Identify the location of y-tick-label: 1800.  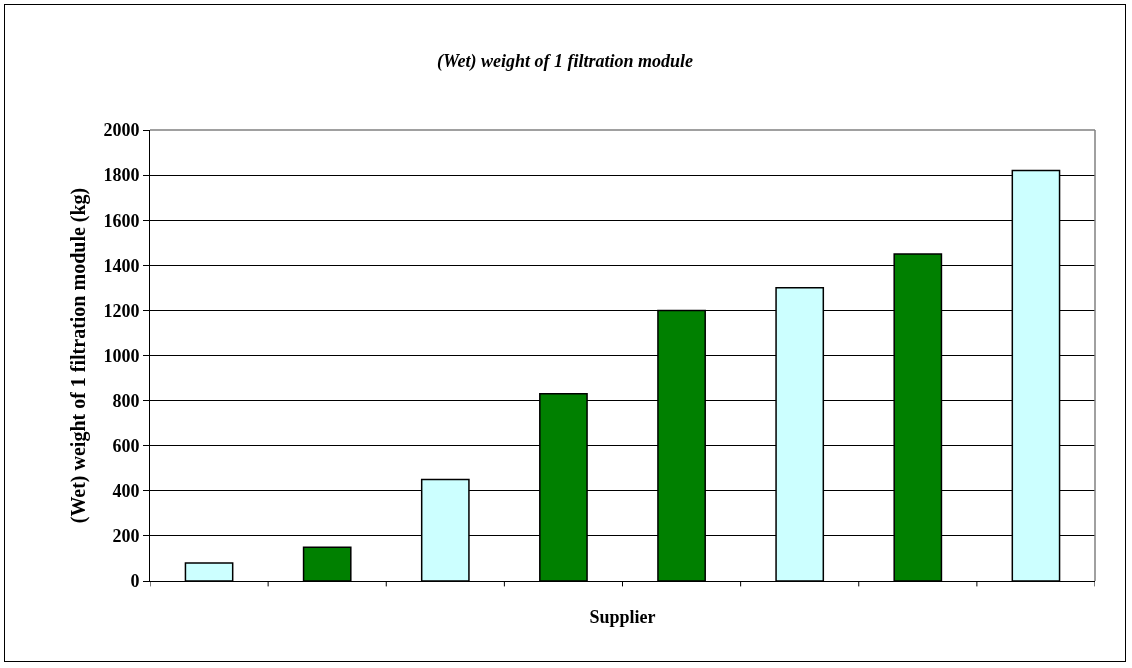
(121, 175).